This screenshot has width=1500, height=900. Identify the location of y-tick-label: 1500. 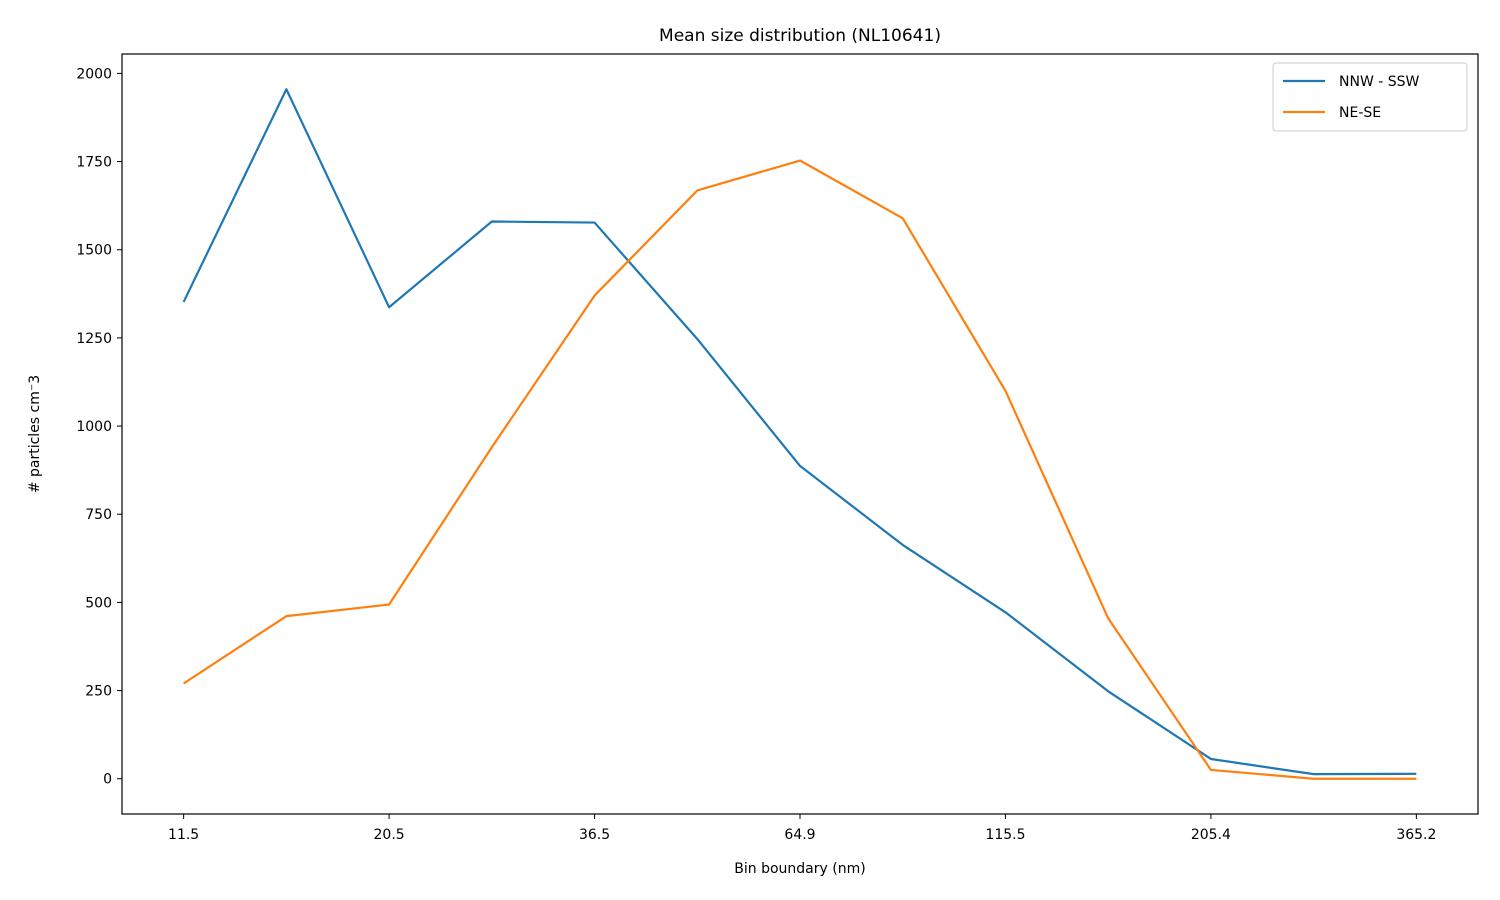
(94, 251).